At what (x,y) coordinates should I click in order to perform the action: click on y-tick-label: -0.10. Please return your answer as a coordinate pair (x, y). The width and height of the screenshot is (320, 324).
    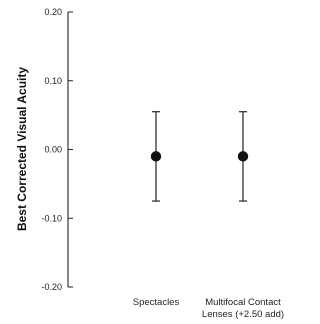
    Looking at the image, I should click on (51, 218).